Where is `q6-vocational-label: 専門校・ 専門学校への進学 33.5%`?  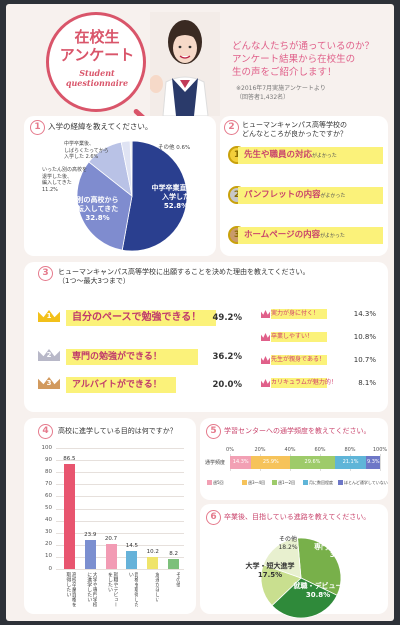
q6-vocational-label: 専門校・ 専門学校への進学 33.5% is located at coordinates (342, 547).